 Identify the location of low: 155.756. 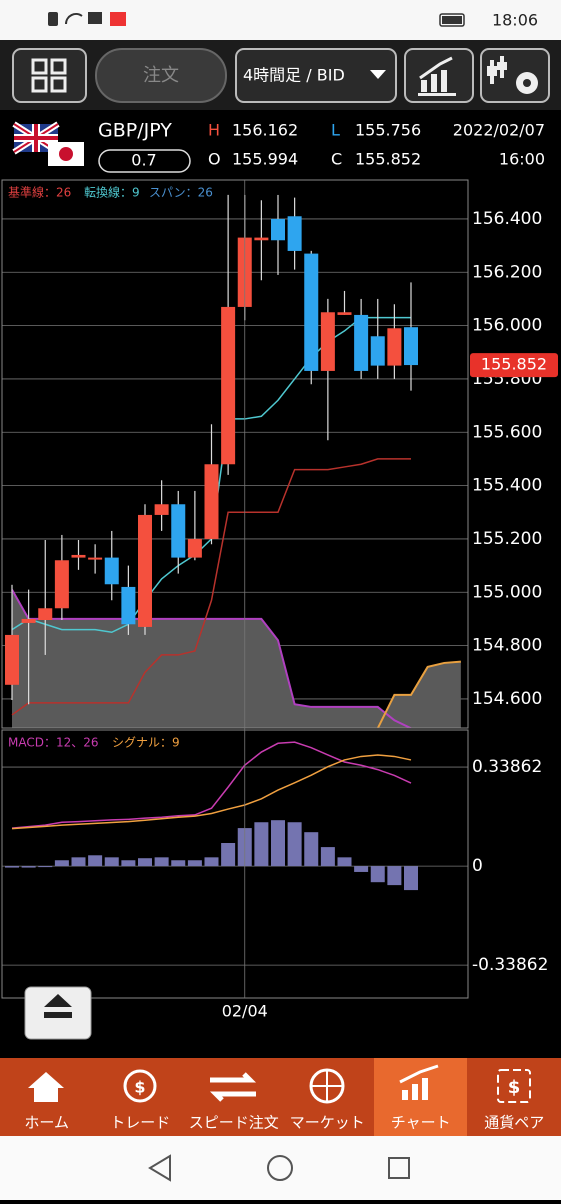
(388, 130).